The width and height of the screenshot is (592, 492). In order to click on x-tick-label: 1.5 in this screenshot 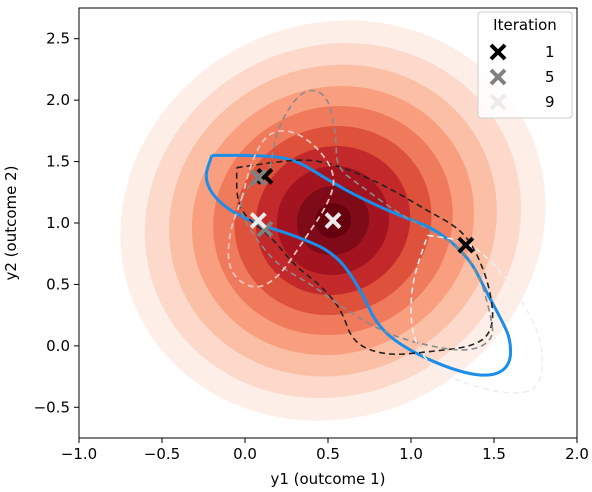, I will do `click(494, 454)`.